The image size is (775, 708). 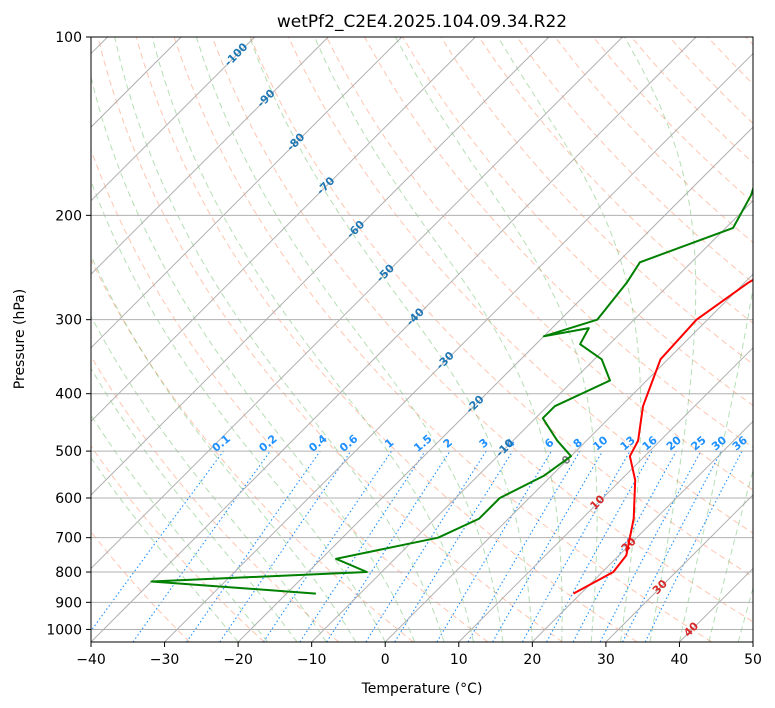 I want to click on y-tick-label: 900, so click(x=68, y=603).